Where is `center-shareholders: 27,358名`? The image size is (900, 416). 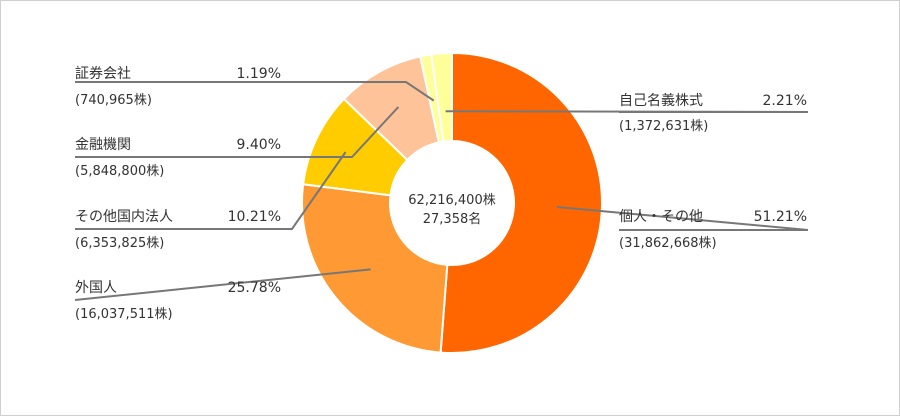 center-shareholders: 27,358名 is located at coordinates (452, 219).